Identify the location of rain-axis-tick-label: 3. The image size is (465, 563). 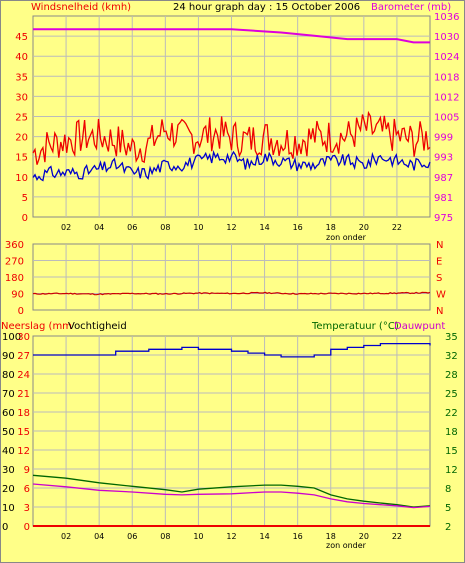
(27, 508).